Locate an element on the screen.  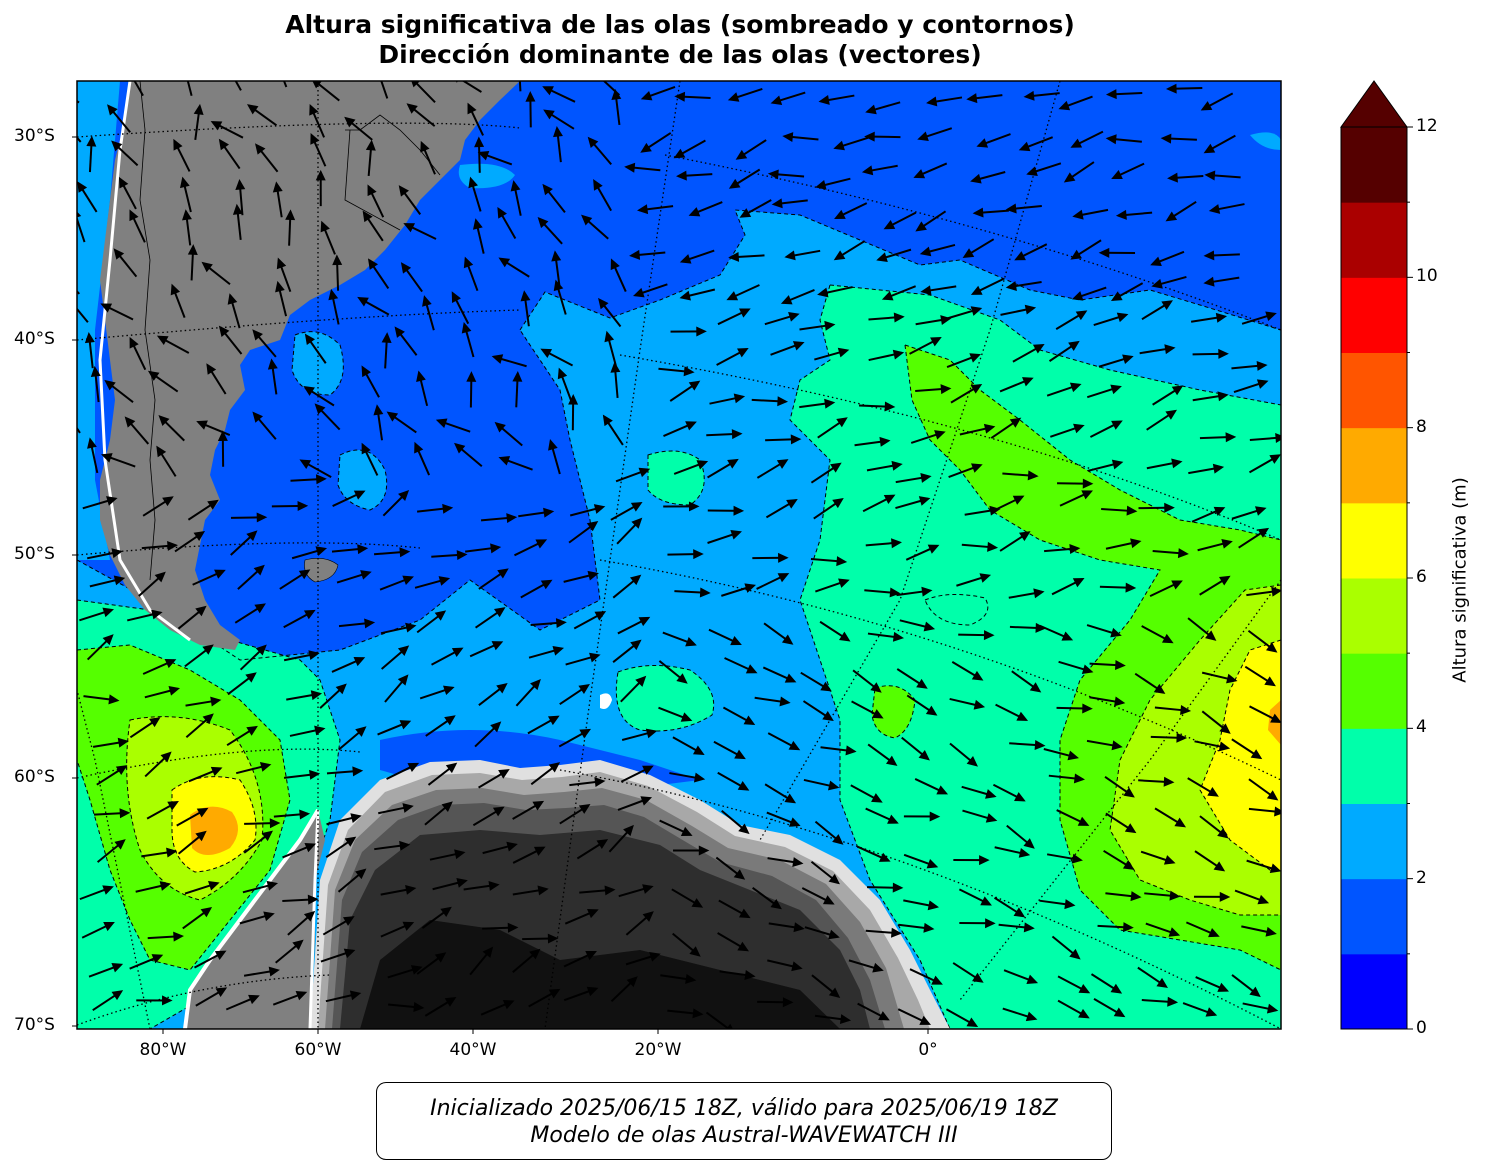
lat-tick-label: 30°S is located at coordinates (34, 136).